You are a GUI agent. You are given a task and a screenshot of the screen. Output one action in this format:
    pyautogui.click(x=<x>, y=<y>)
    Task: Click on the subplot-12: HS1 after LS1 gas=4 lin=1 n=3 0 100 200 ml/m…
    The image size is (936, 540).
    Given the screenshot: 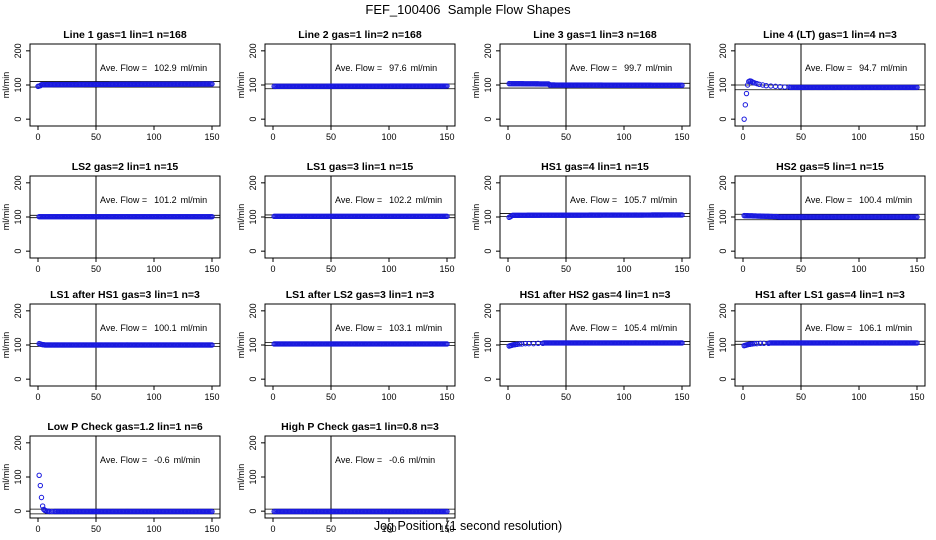 What is the action you would take?
    pyautogui.click(x=816, y=345)
    